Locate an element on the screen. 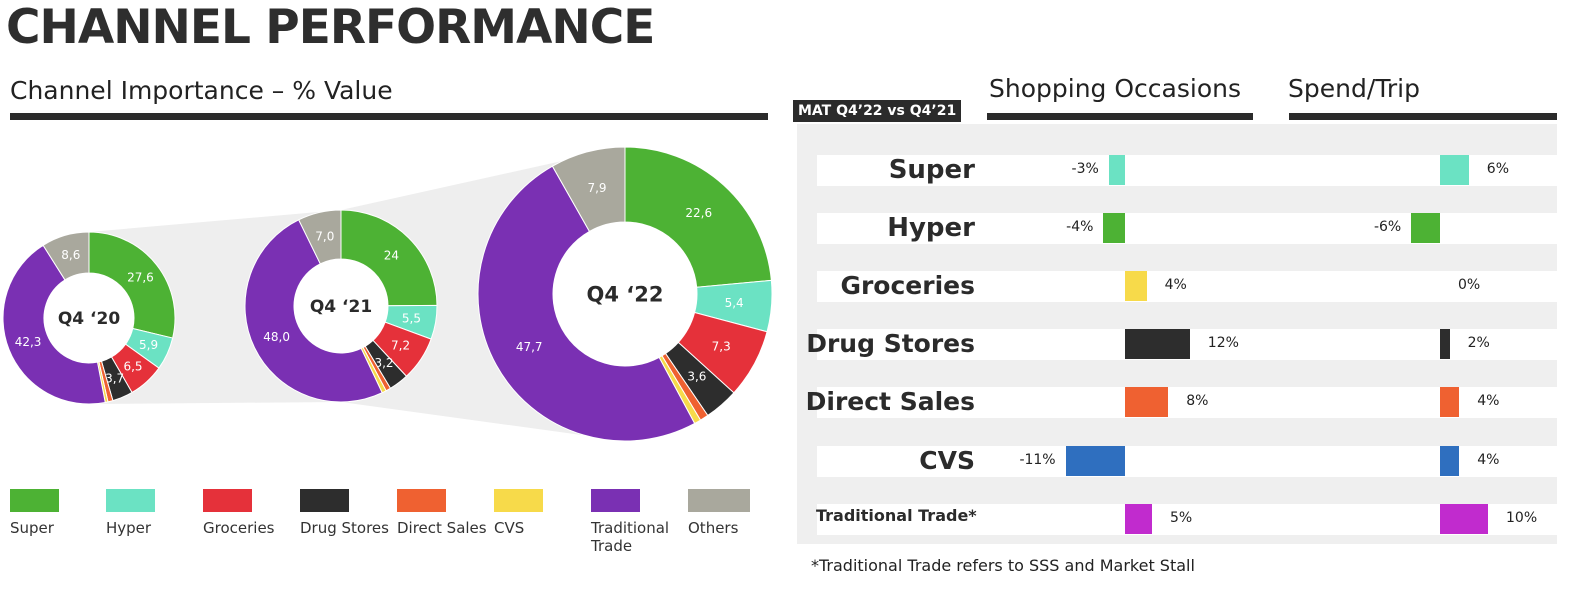 This screenshot has width=1580, height=596. legend-label: Super is located at coordinates (32, 528).